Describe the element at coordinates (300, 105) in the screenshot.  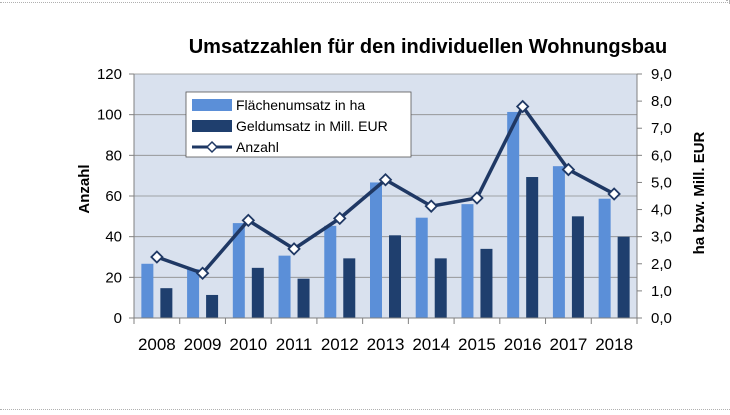
I see `legend-label-flaechenumsatz: Flächenumsatz in ha` at that location.